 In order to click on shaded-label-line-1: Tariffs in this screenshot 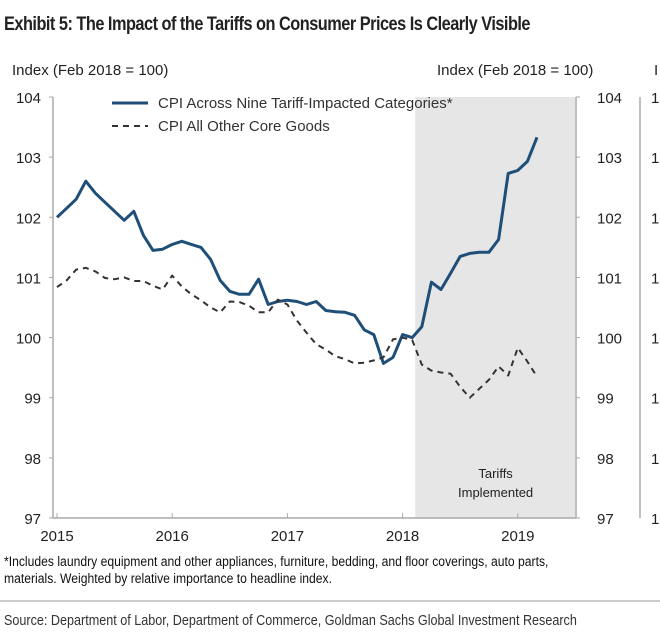, I will do `click(495, 473)`.